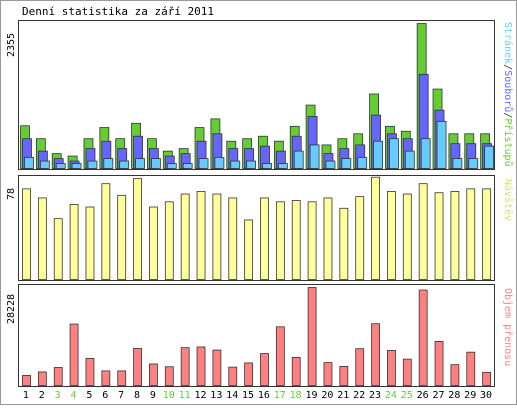 The width and height of the screenshot is (517, 410). Describe the element at coordinates (200, 395) in the screenshot. I see `day-label: 12` at that location.